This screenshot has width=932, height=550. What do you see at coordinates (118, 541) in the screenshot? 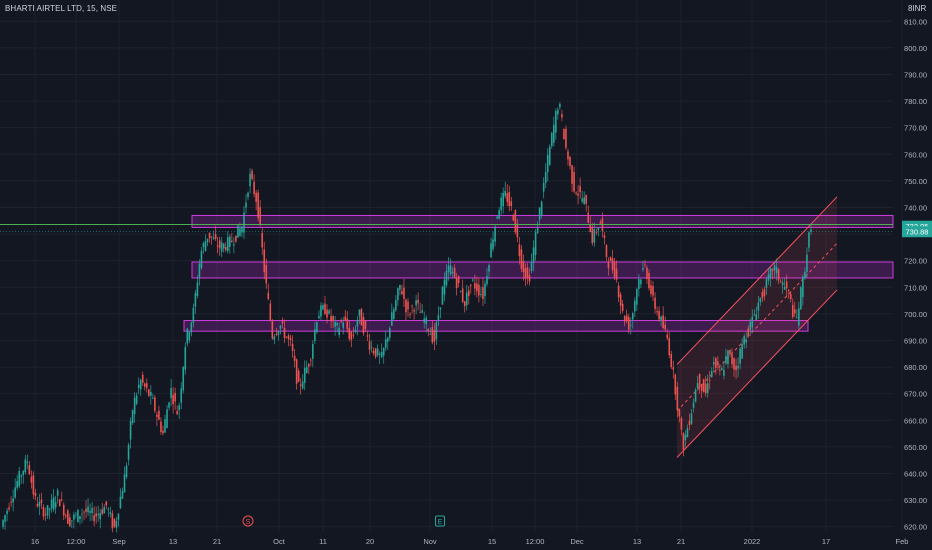
I see `x-tick-label: Sep` at bounding box center [118, 541].